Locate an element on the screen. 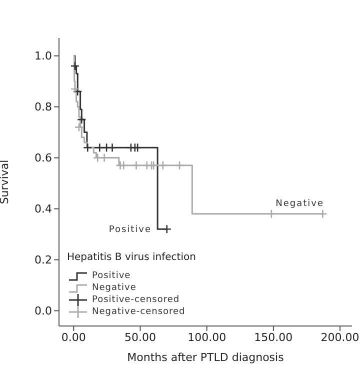 This screenshot has width=361, height=367. legend-label: Positive is located at coordinates (111, 276).